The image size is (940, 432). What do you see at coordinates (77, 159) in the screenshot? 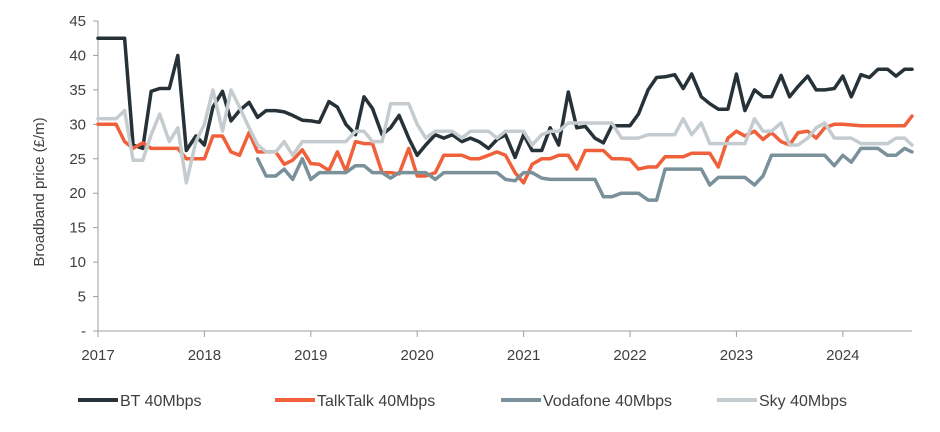
I see `y-tick-label: 25` at bounding box center [77, 159].